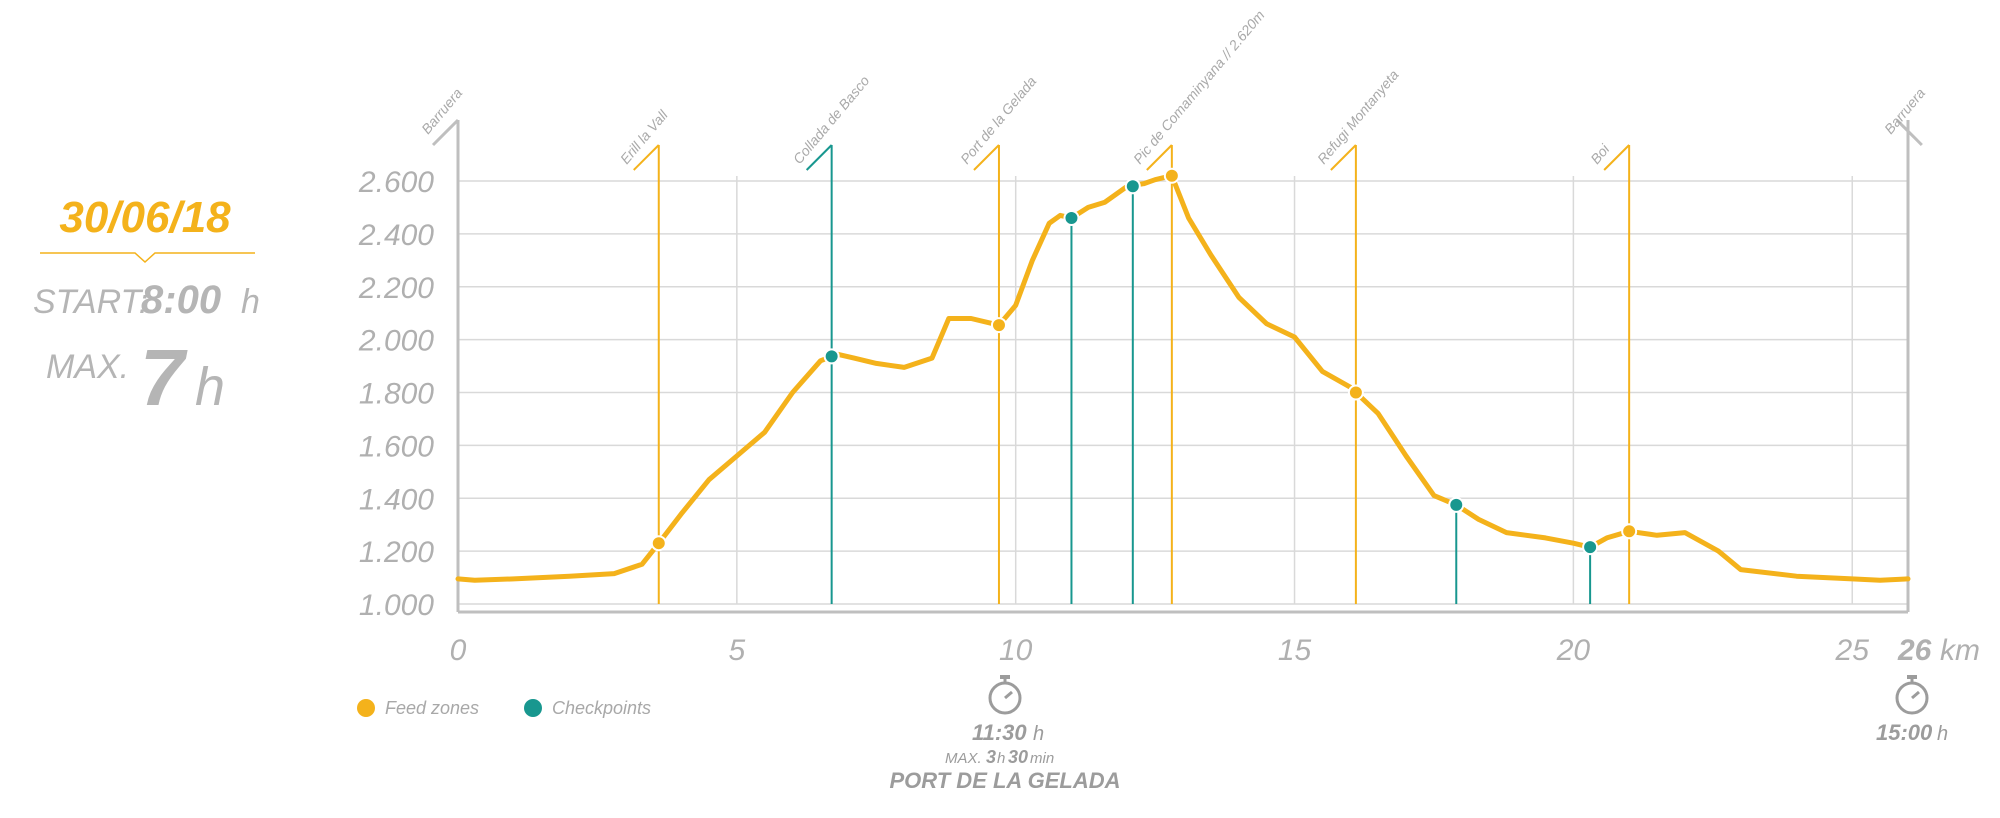 The height and width of the screenshot is (818, 2000). Describe the element at coordinates (396, 235) in the screenshot. I see `y-tick-label: 2.400` at that location.